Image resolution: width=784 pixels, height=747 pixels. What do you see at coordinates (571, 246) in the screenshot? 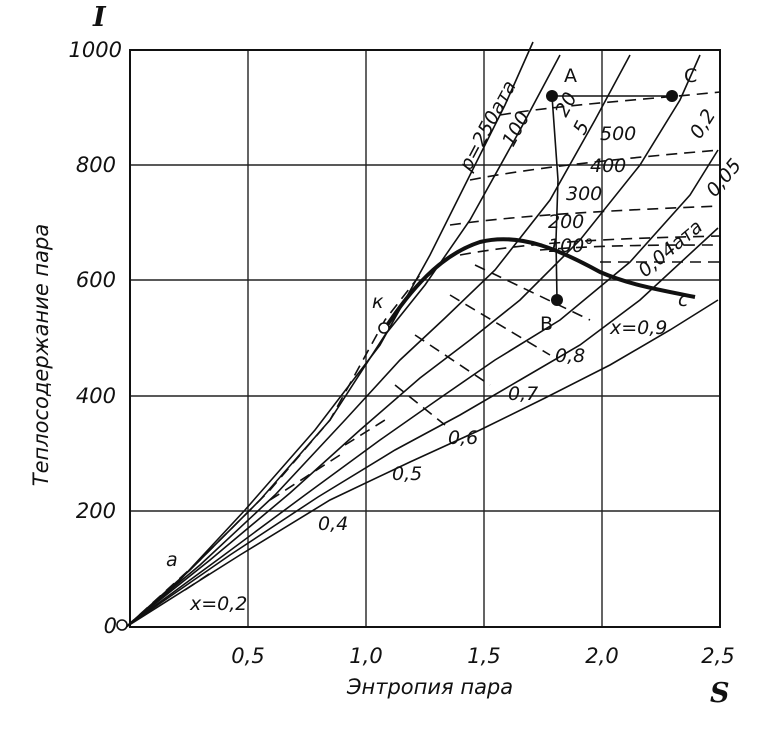
I see `temp-label-100: 100°` at bounding box center [571, 246].